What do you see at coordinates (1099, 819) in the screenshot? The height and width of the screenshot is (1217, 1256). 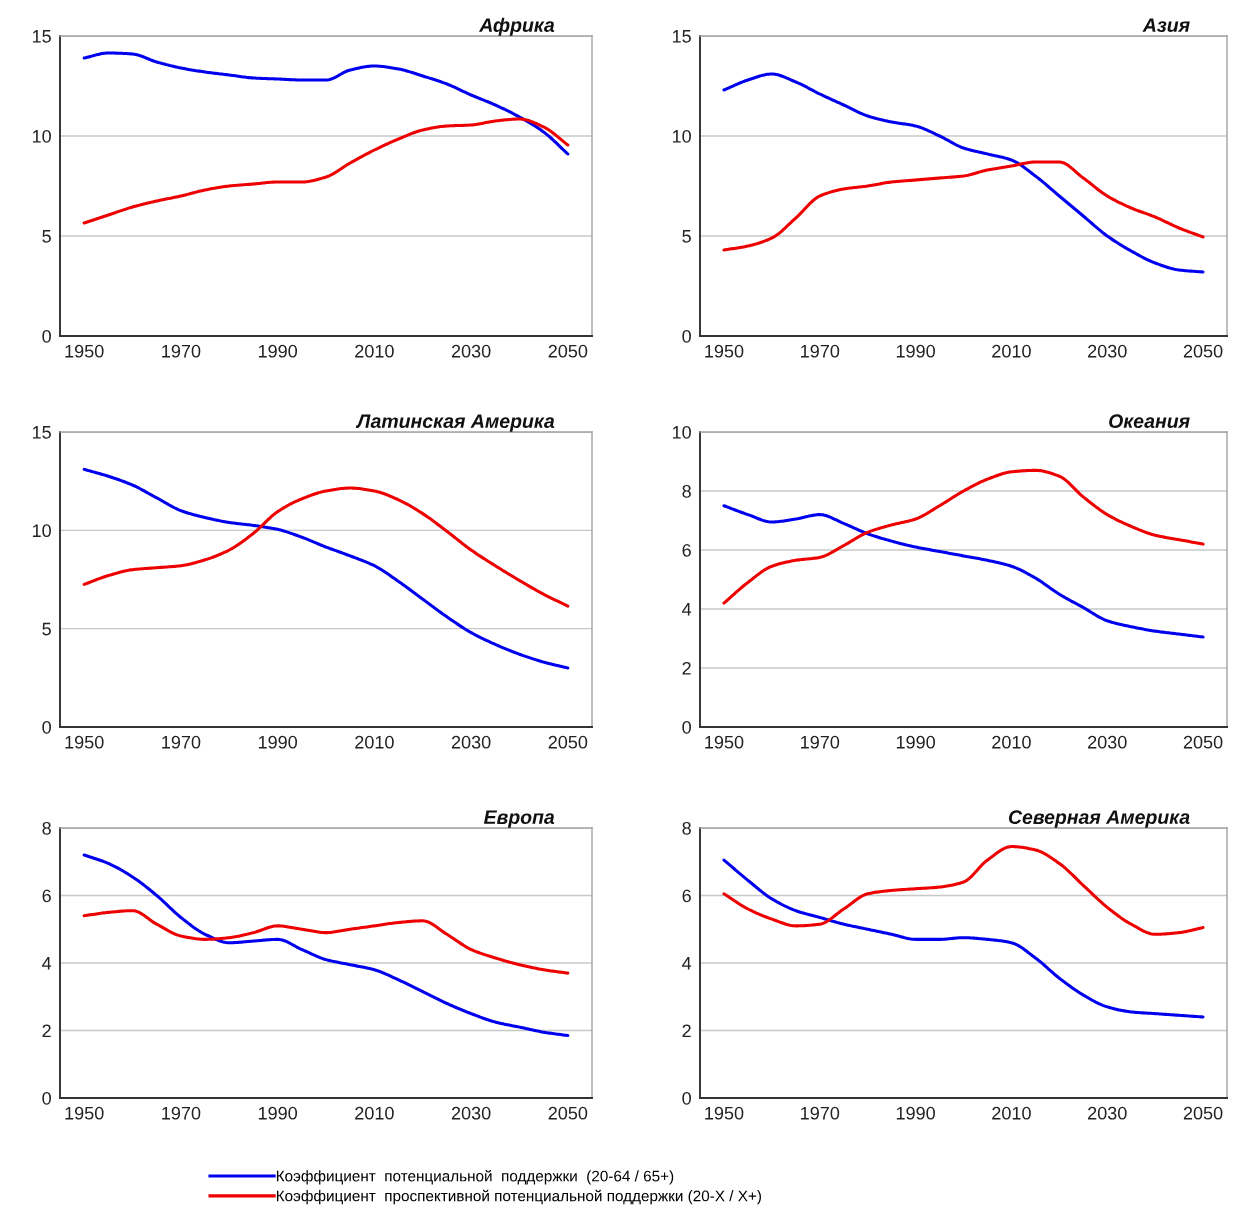 I see `chart-title: Северная Америка` at bounding box center [1099, 819].